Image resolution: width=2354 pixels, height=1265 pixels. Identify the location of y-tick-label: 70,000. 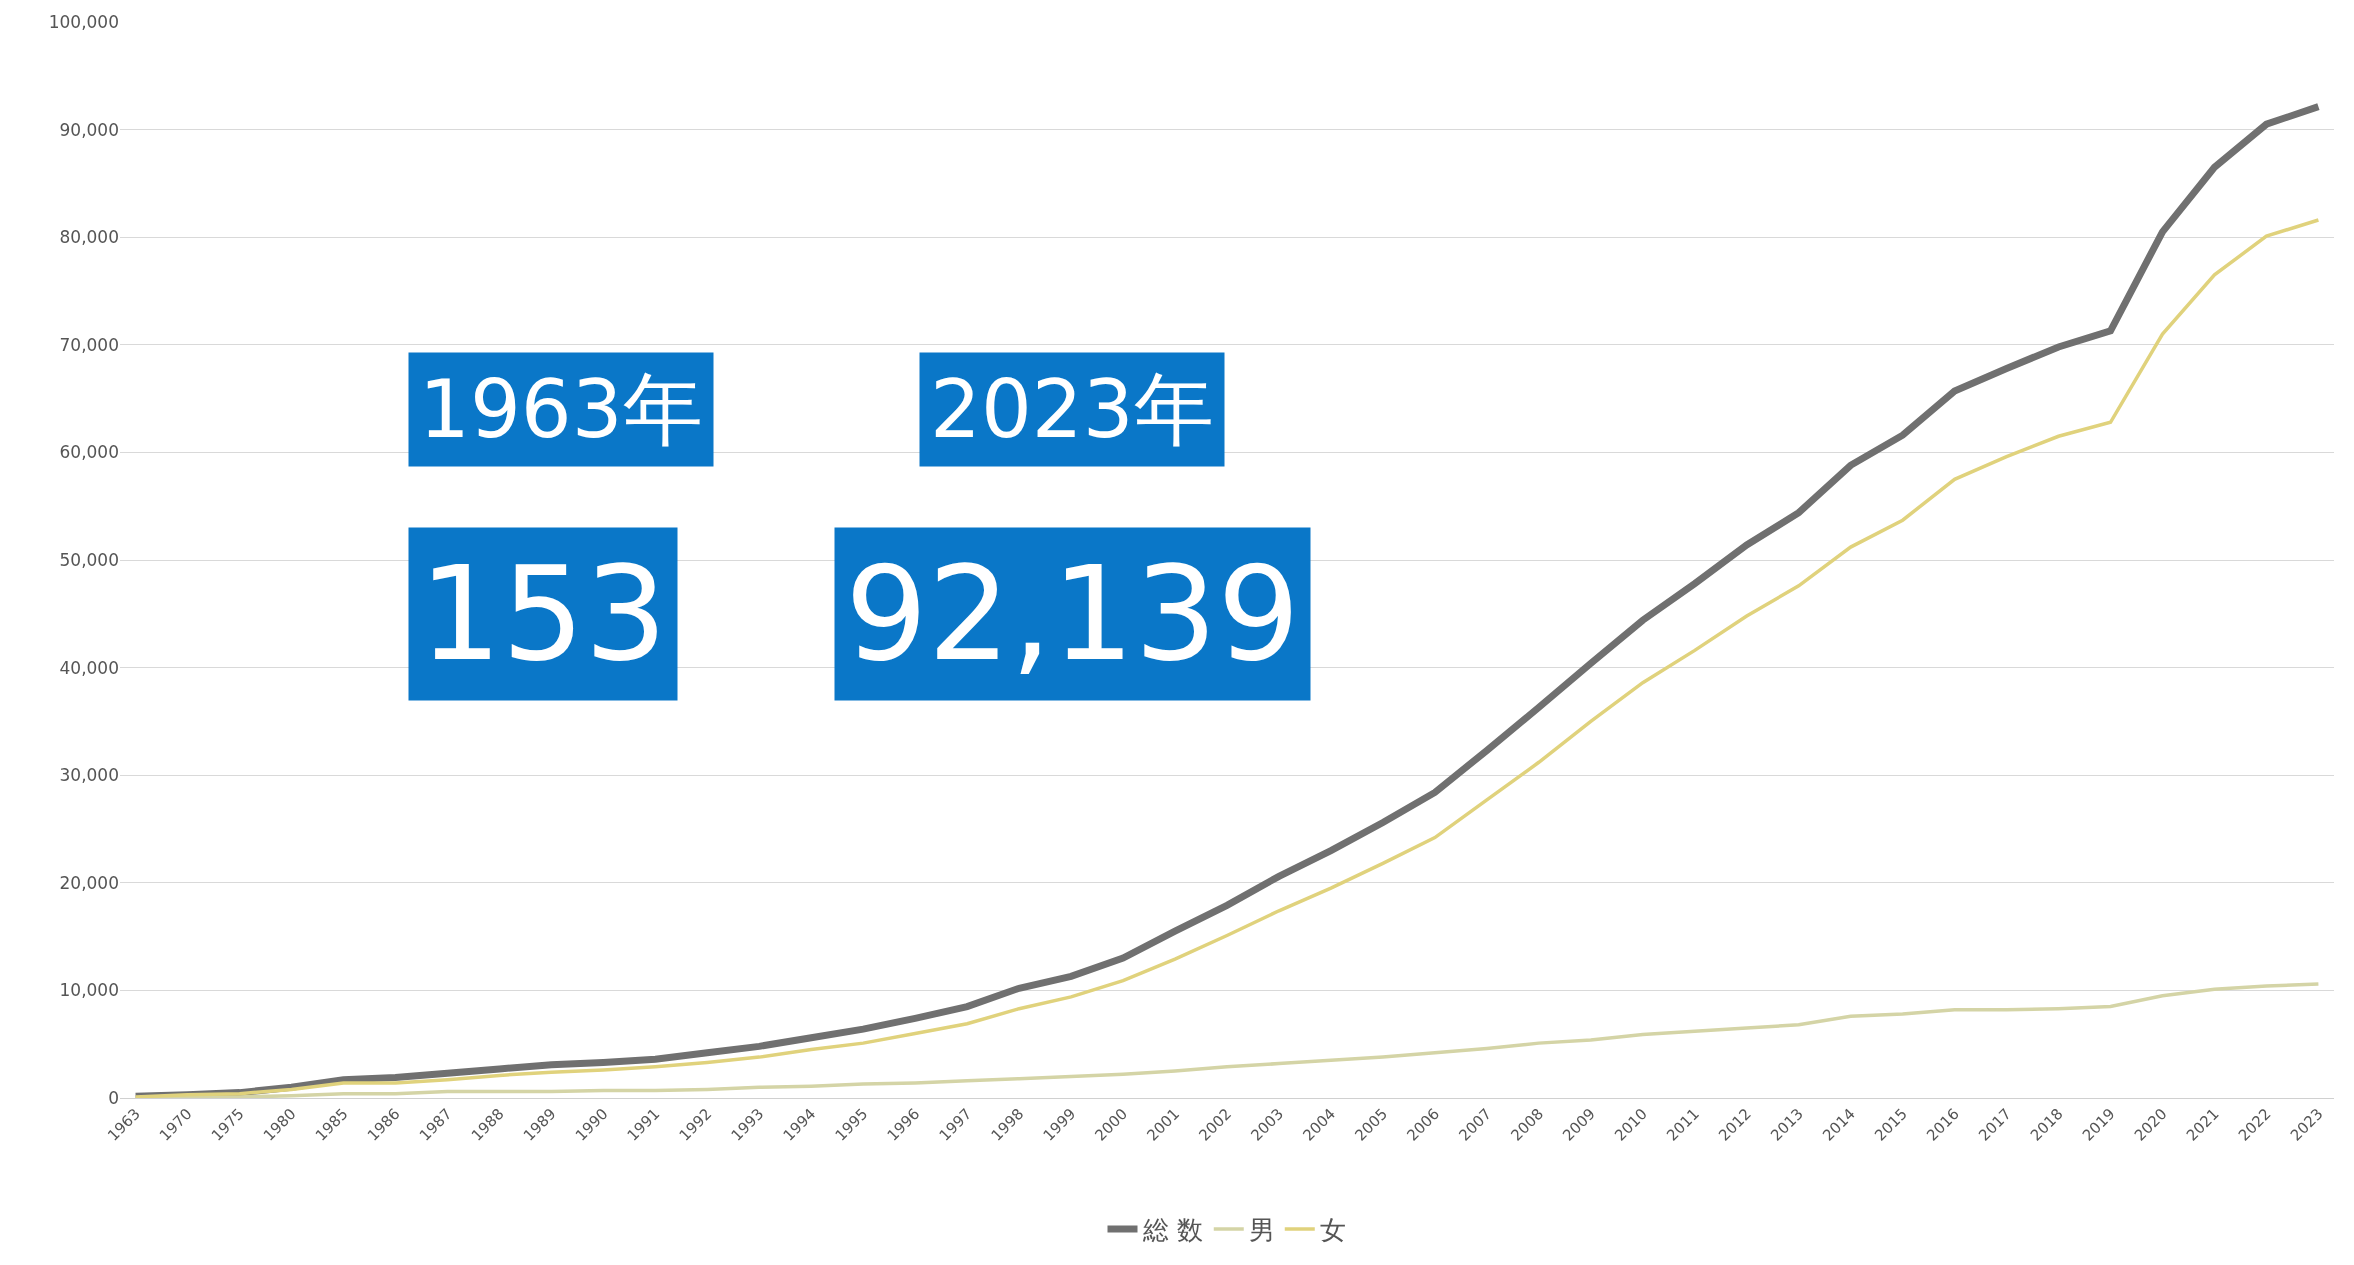
(89, 344).